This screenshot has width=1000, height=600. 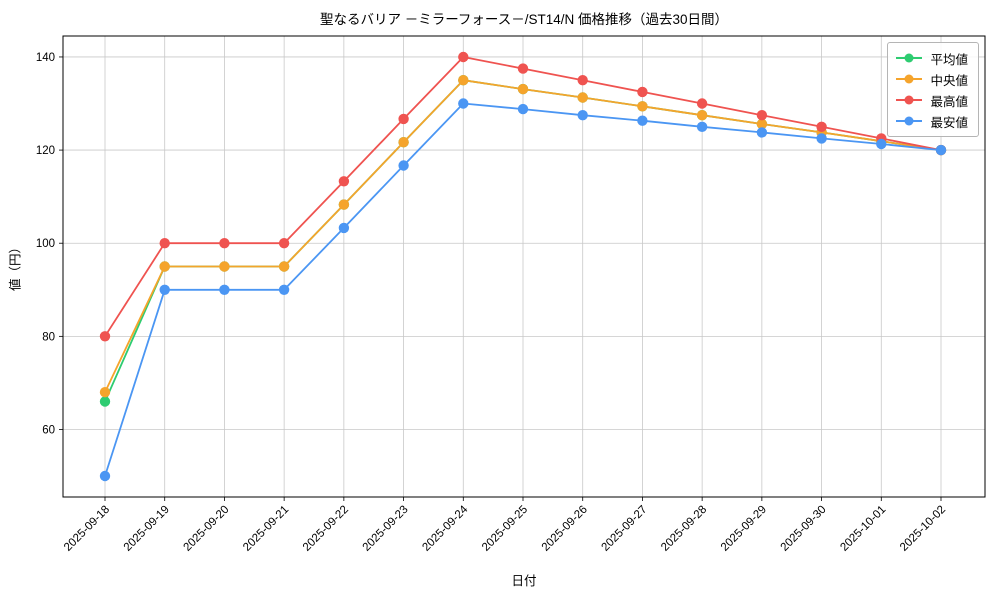 I want to click on chart-title: 聖なるバリア －ミラーフォース－/ST14/N 価格推移（過去30日間）, so click(x=524, y=19).